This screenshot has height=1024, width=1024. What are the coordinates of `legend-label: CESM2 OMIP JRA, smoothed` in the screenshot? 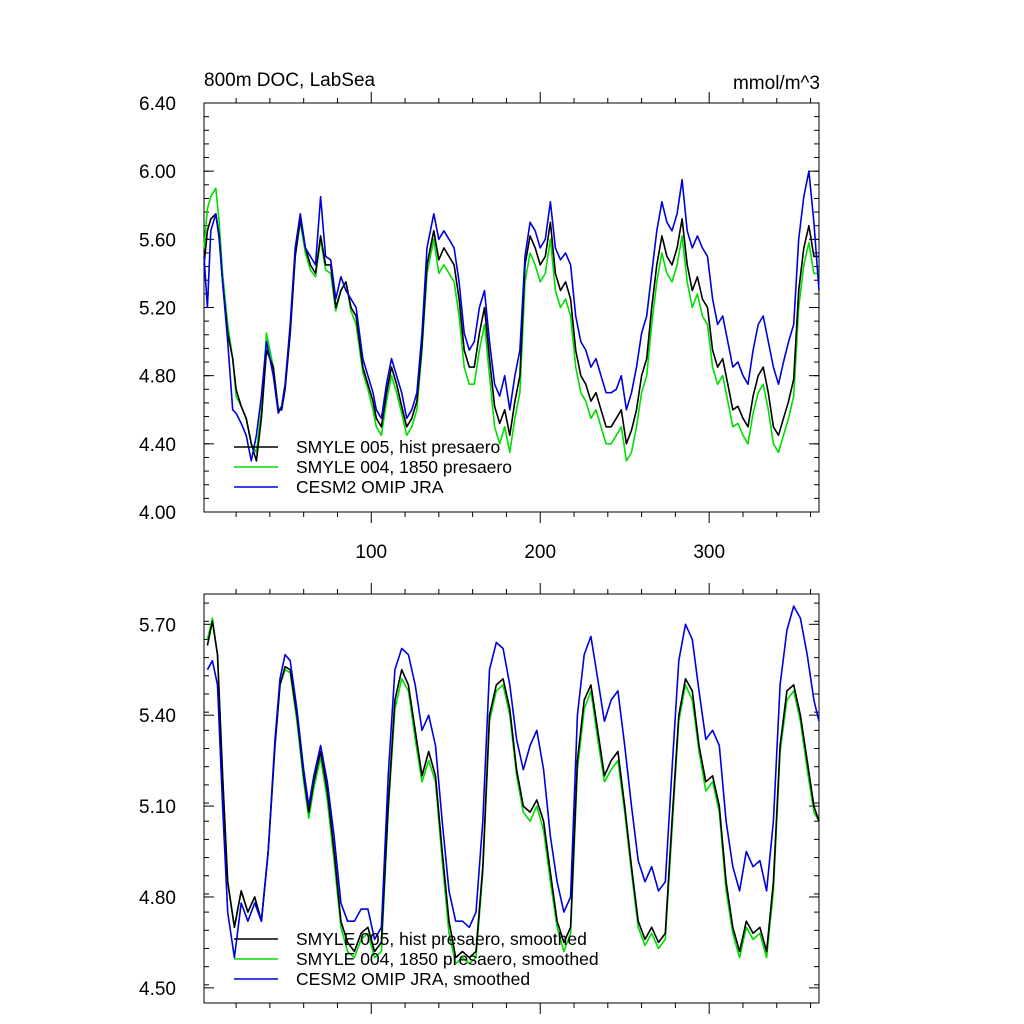 It's located at (413, 979).